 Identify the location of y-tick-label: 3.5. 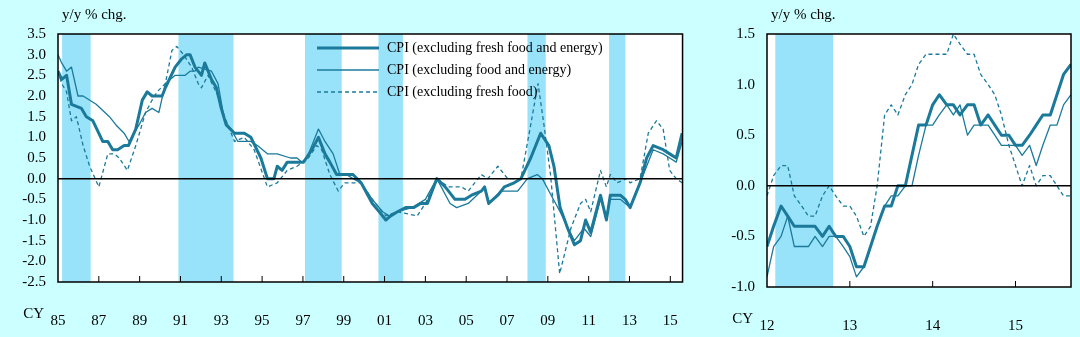
(36, 32).